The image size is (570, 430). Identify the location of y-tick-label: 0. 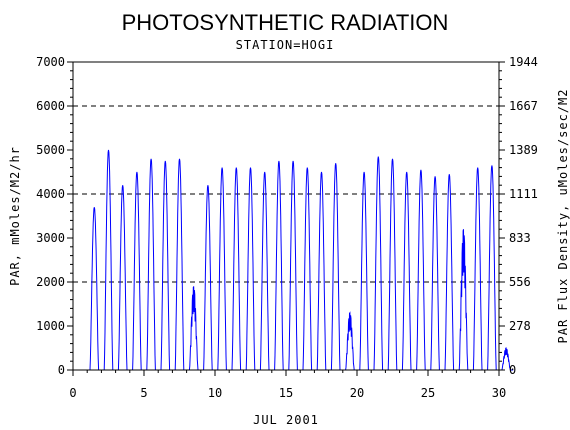
(61, 370).